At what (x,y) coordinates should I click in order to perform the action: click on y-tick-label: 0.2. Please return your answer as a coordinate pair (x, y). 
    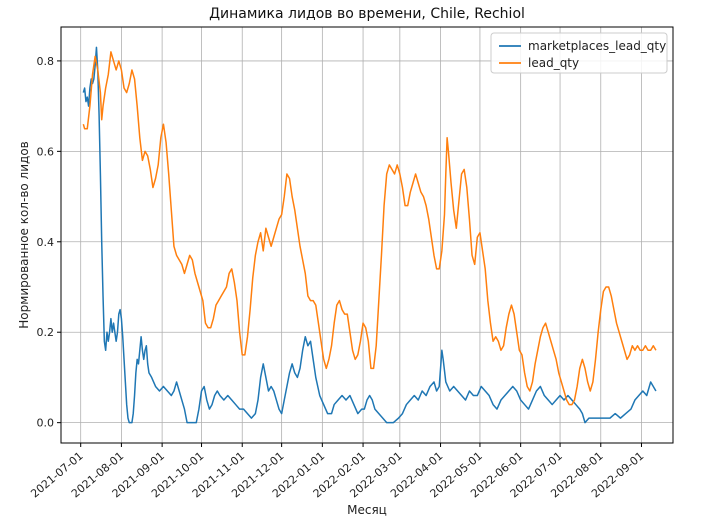
    Looking at the image, I should click on (46, 332).